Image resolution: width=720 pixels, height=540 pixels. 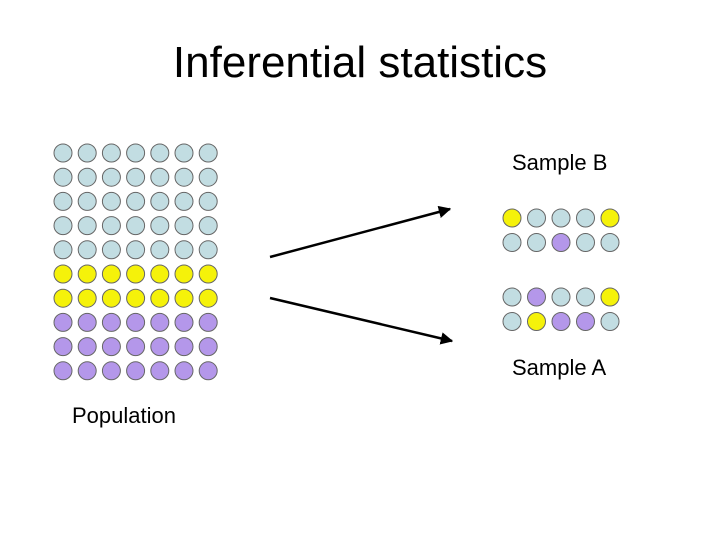 I want to click on sample-a-label: Sample A, so click(x=559, y=367).